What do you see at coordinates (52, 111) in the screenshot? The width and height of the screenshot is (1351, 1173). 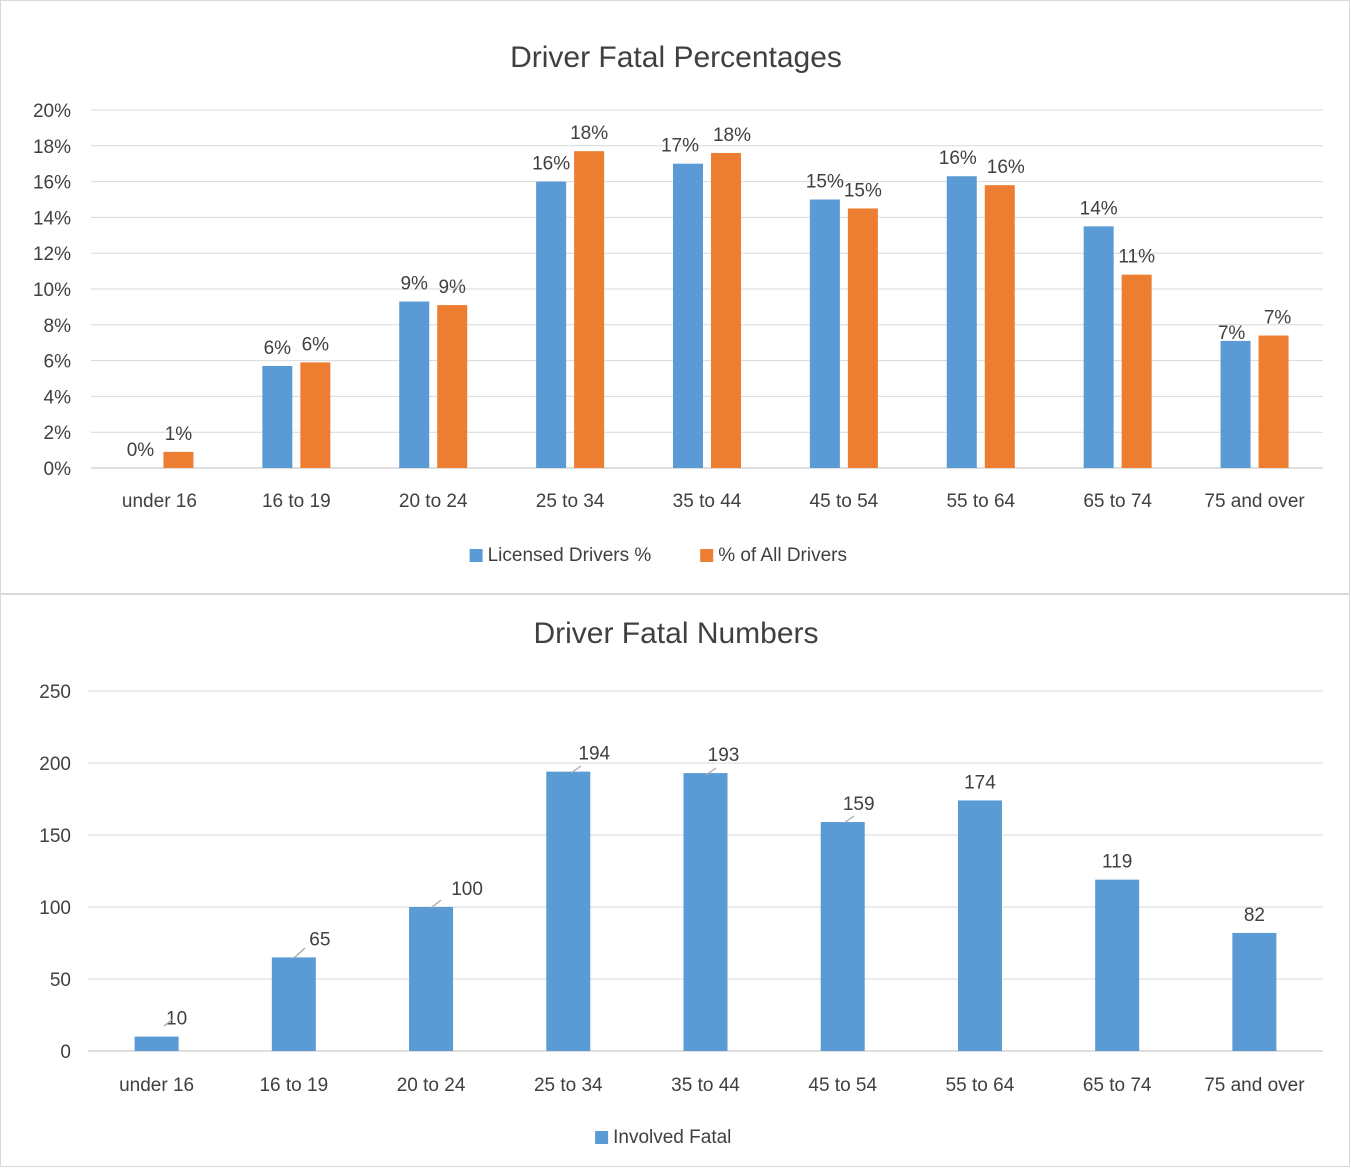 I see `y-tick-label: 20%` at bounding box center [52, 111].